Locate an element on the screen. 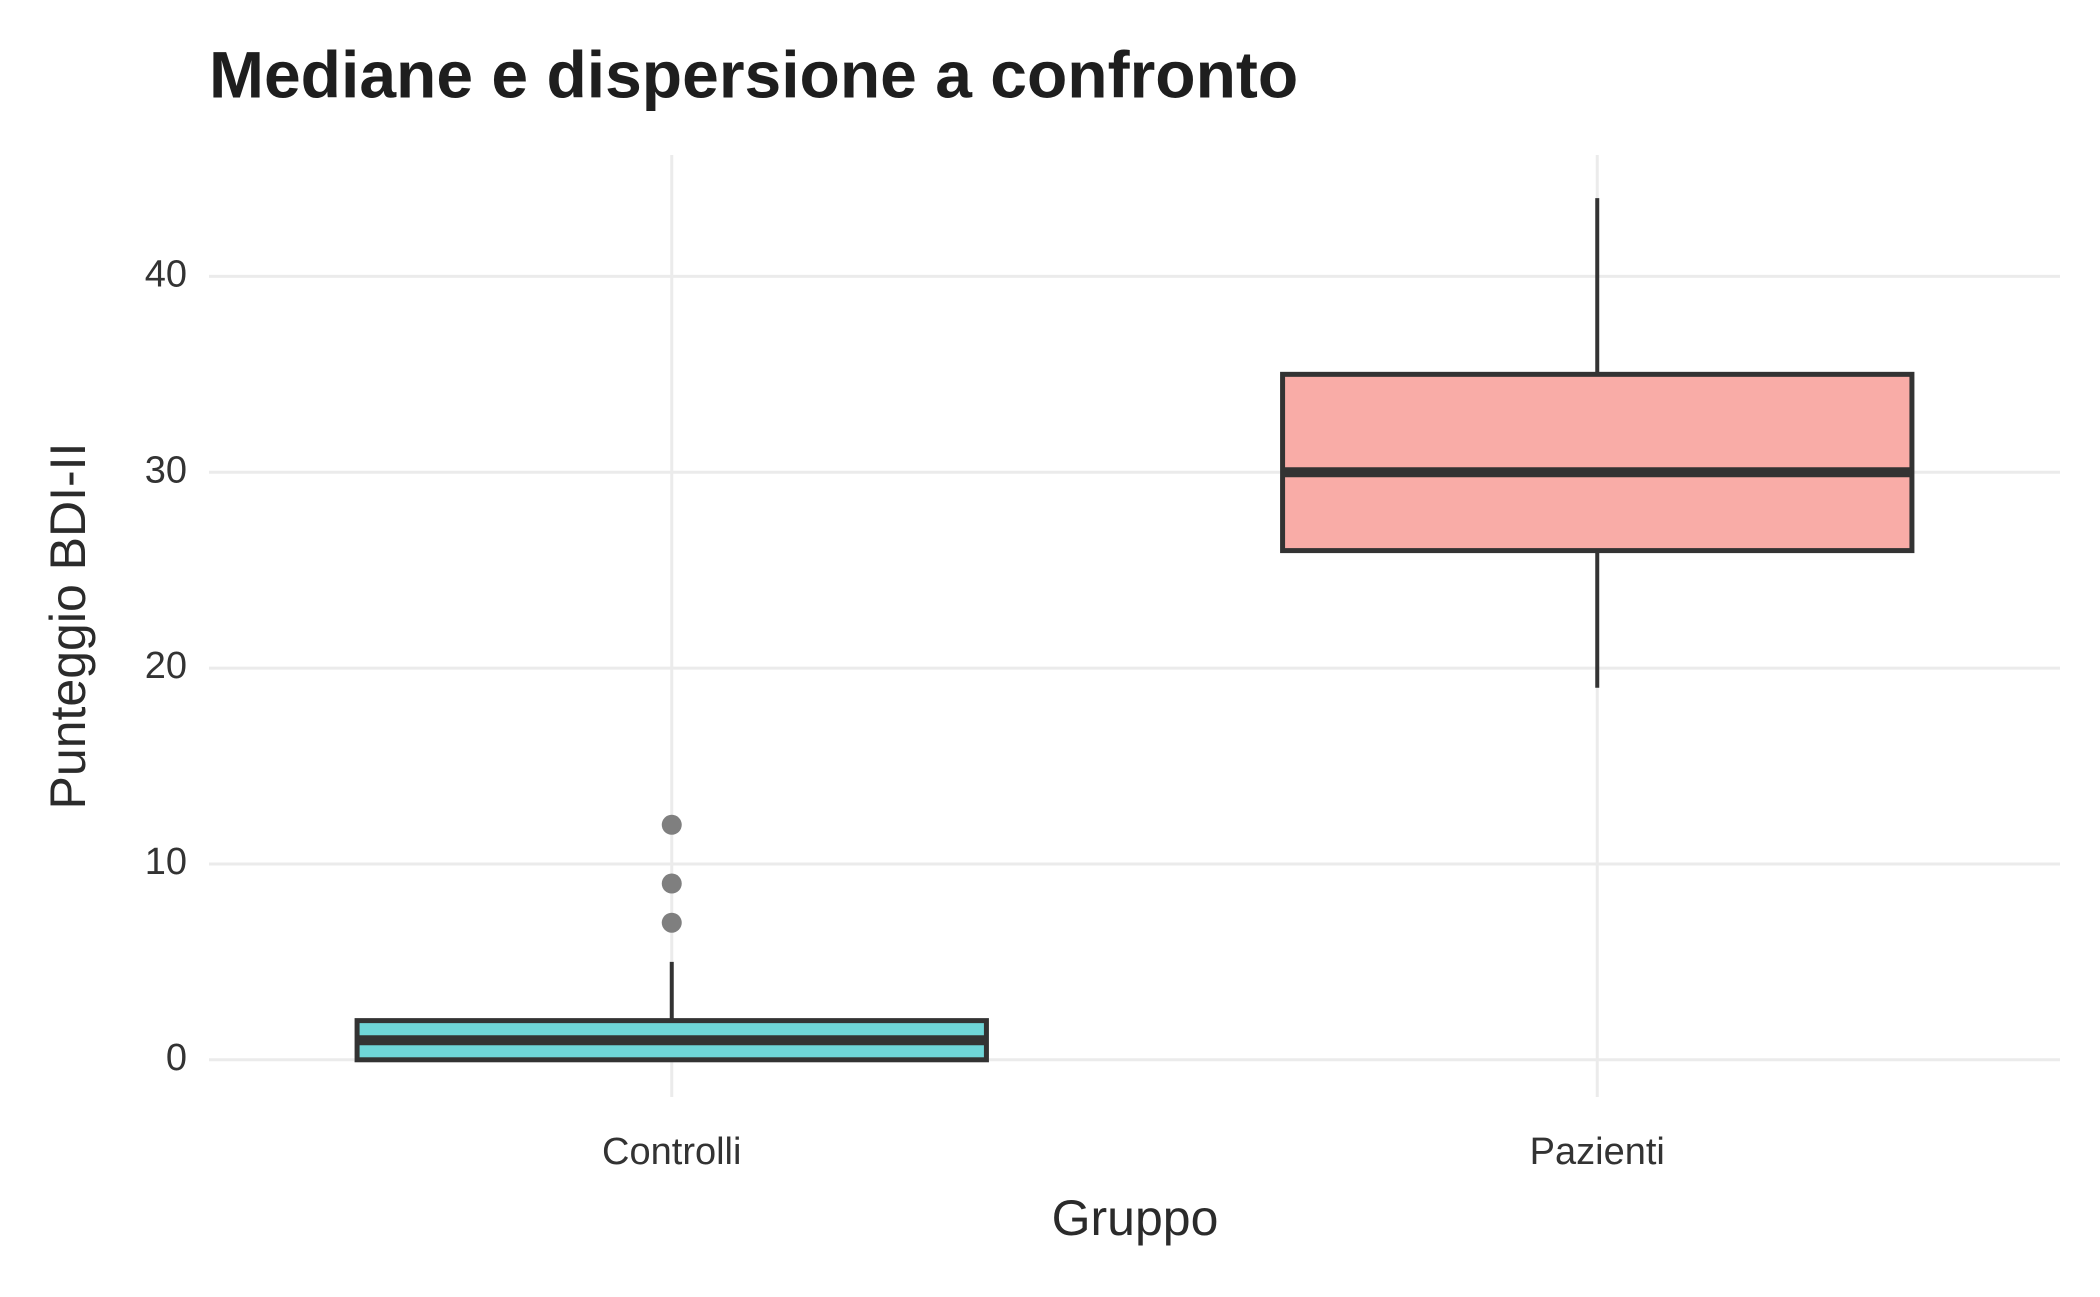 Image resolution: width=2100 pixels, height=1297 pixels. chart-title: Mediane e dispersione a confronto is located at coordinates (753, 74).